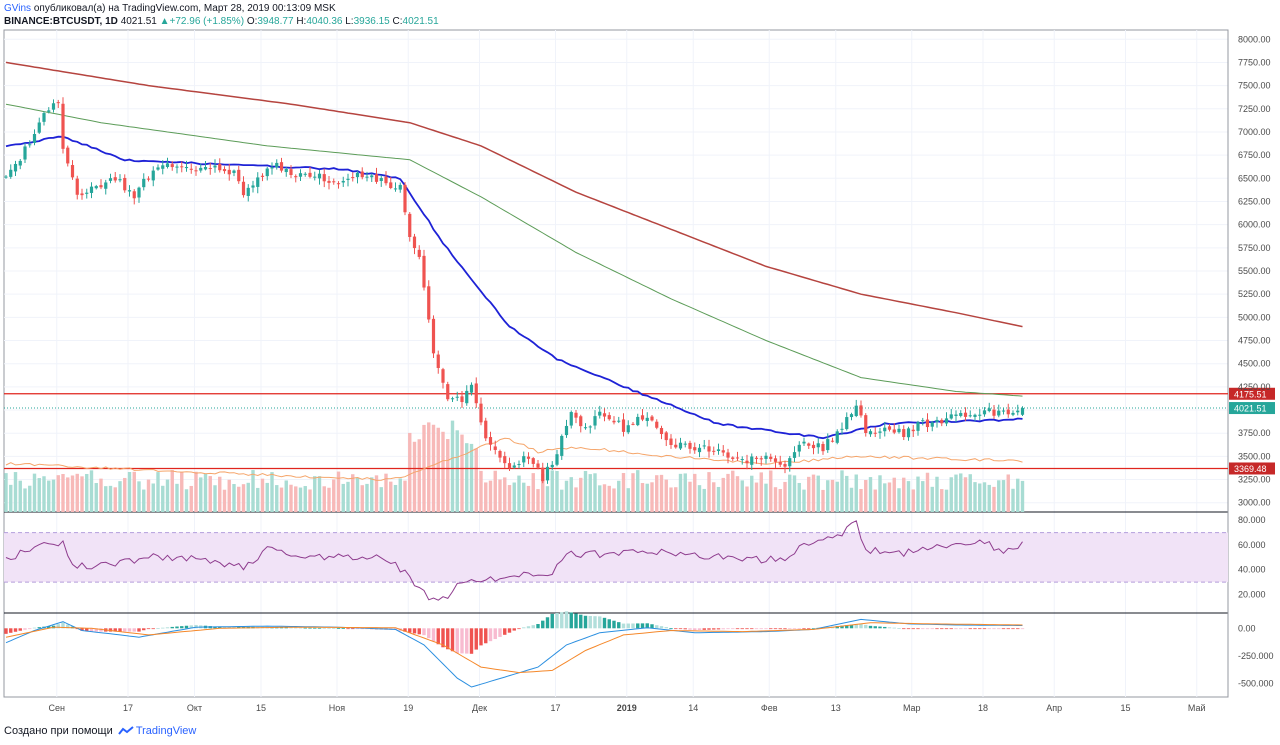 This screenshot has height=745, width=1280. Describe the element at coordinates (57, 708) in the screenshot. I see `time-axis-label: Сен` at that location.